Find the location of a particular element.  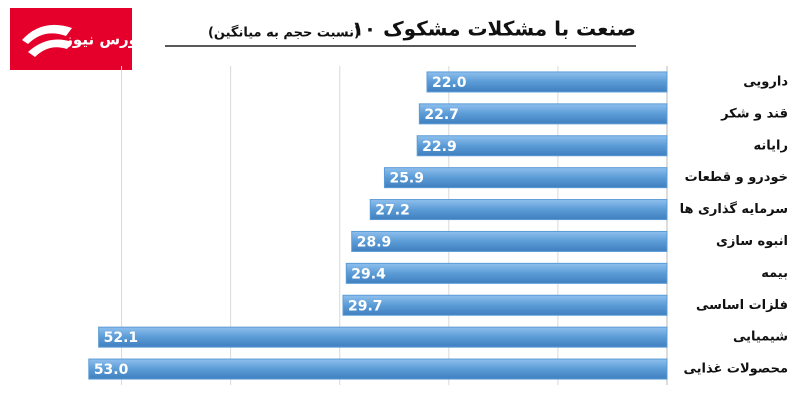

y-tick-label: شیمیایی is located at coordinates (760, 337).